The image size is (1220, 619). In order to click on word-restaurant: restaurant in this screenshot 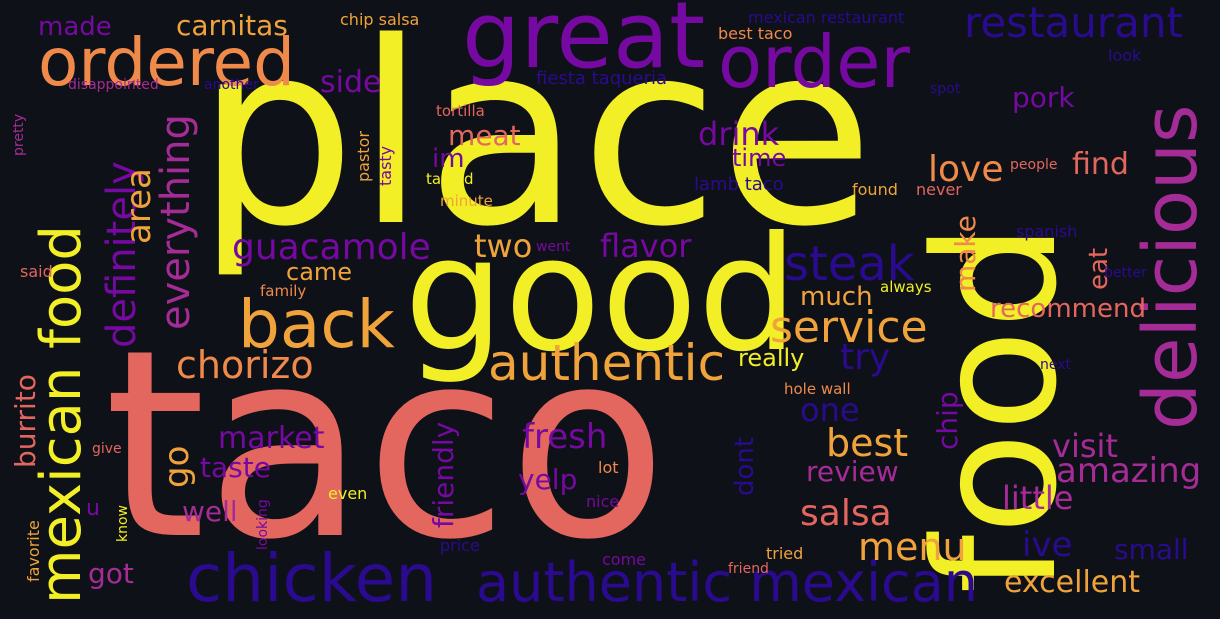, I will do `click(1073, 23)`.